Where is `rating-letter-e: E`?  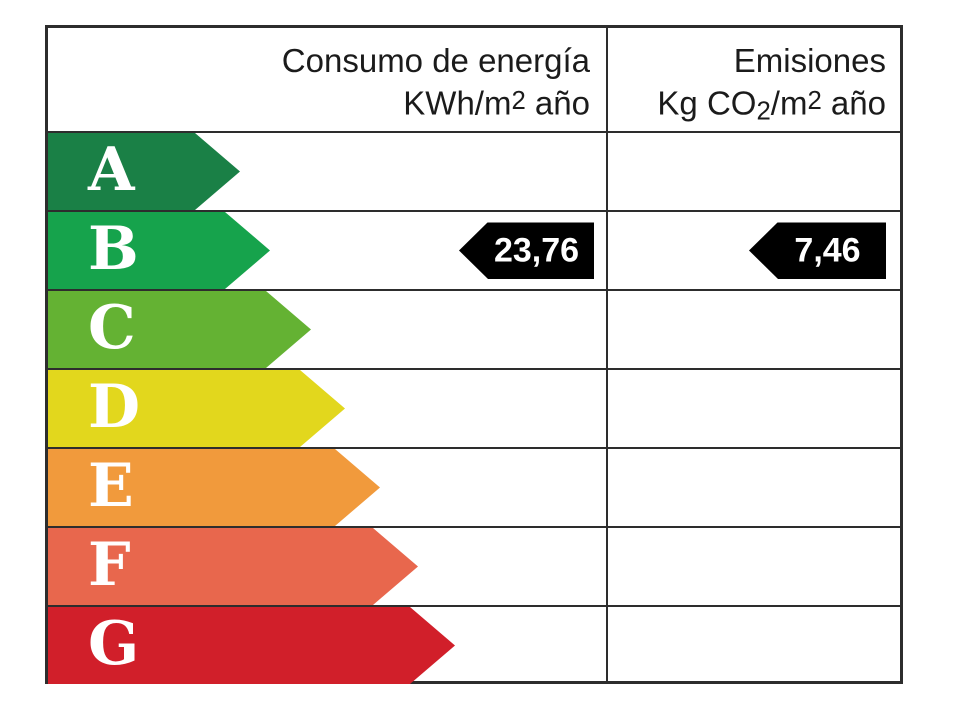 rating-letter-e: E is located at coordinates (111, 485).